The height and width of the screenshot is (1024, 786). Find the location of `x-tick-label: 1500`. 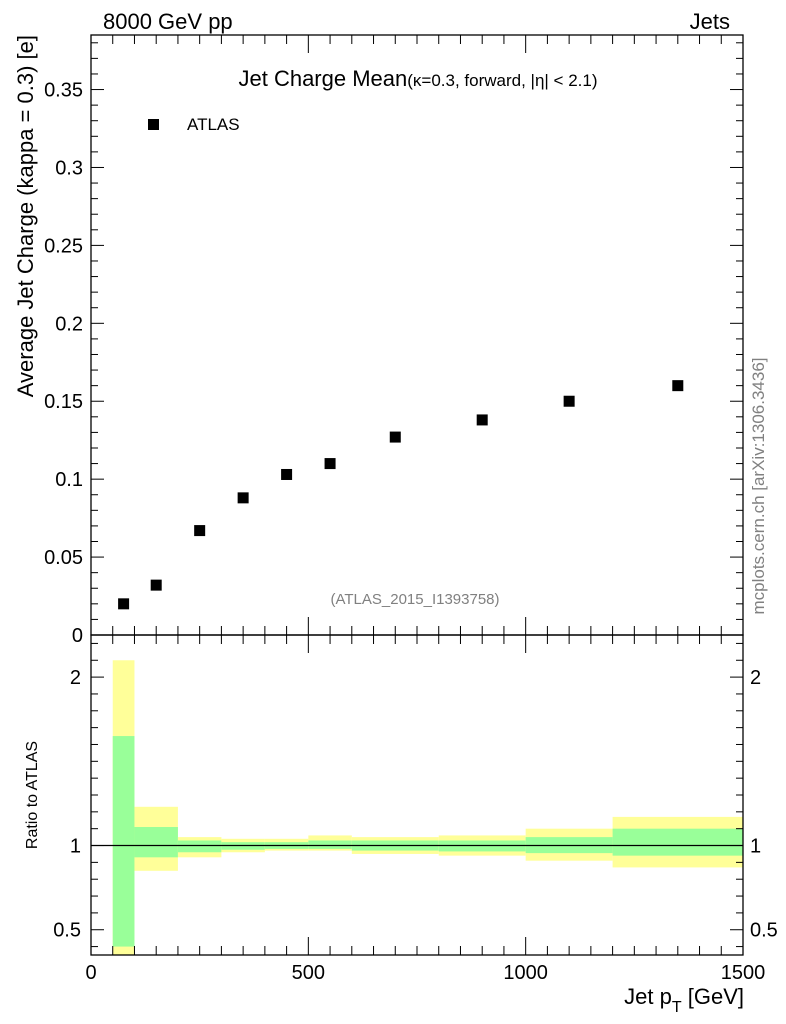

x-tick-label: 1500 is located at coordinates (743, 973).